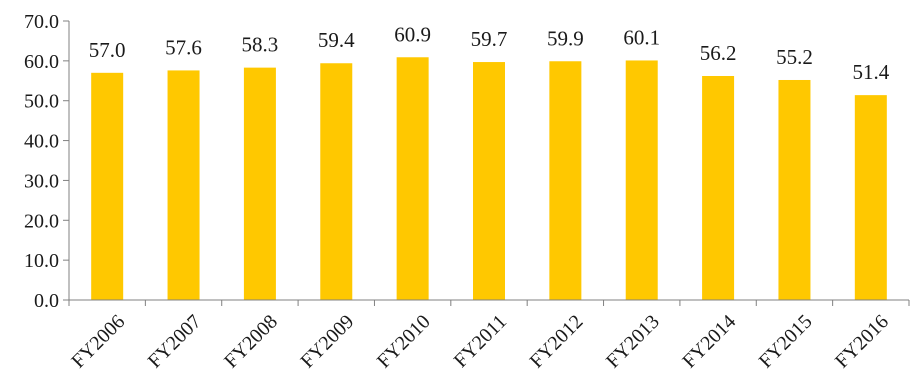  I want to click on x-category-label: FY2007, so click(175, 342).